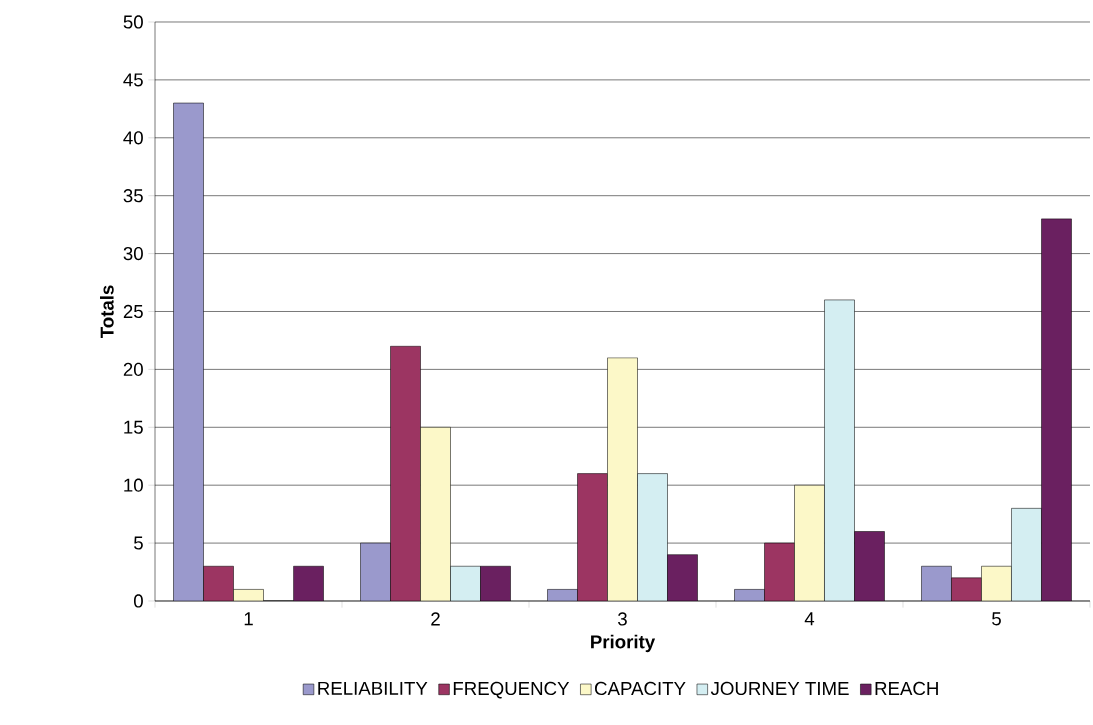 Image resolution: width=1093 pixels, height=725 pixels. I want to click on x-tick-label: 3, so click(622, 619).